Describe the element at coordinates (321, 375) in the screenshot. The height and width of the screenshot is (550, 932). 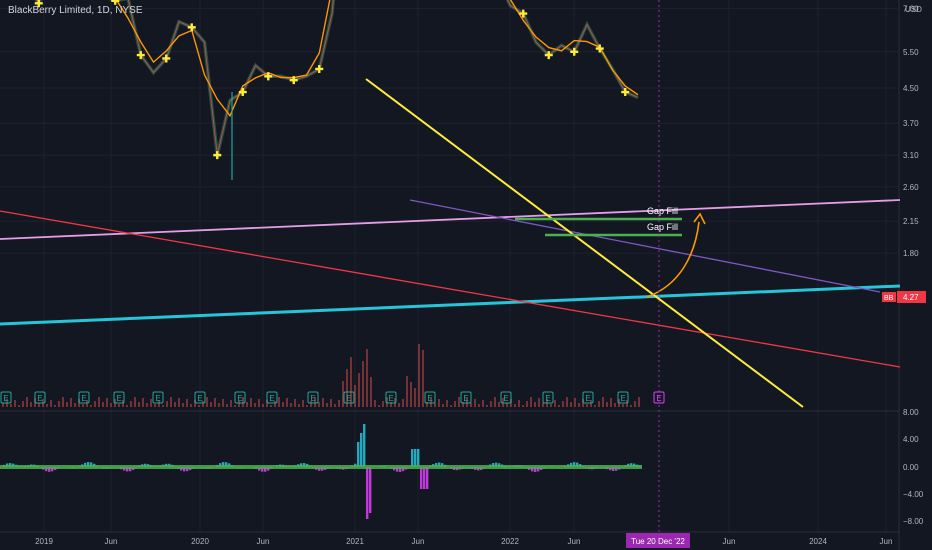
I see `volume-bars` at that location.